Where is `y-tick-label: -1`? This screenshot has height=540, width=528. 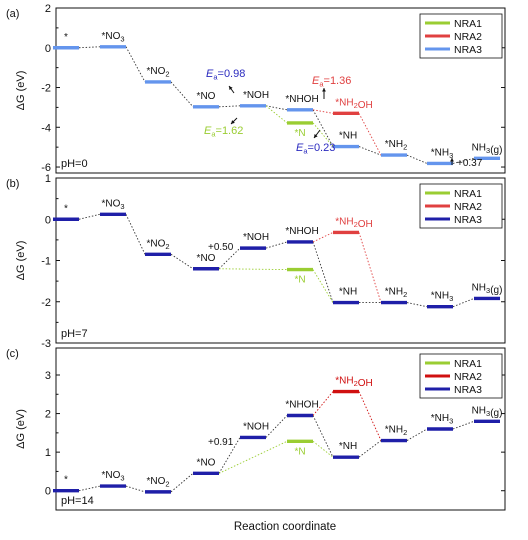
y-tick-label: -1 is located at coordinates (46, 262).